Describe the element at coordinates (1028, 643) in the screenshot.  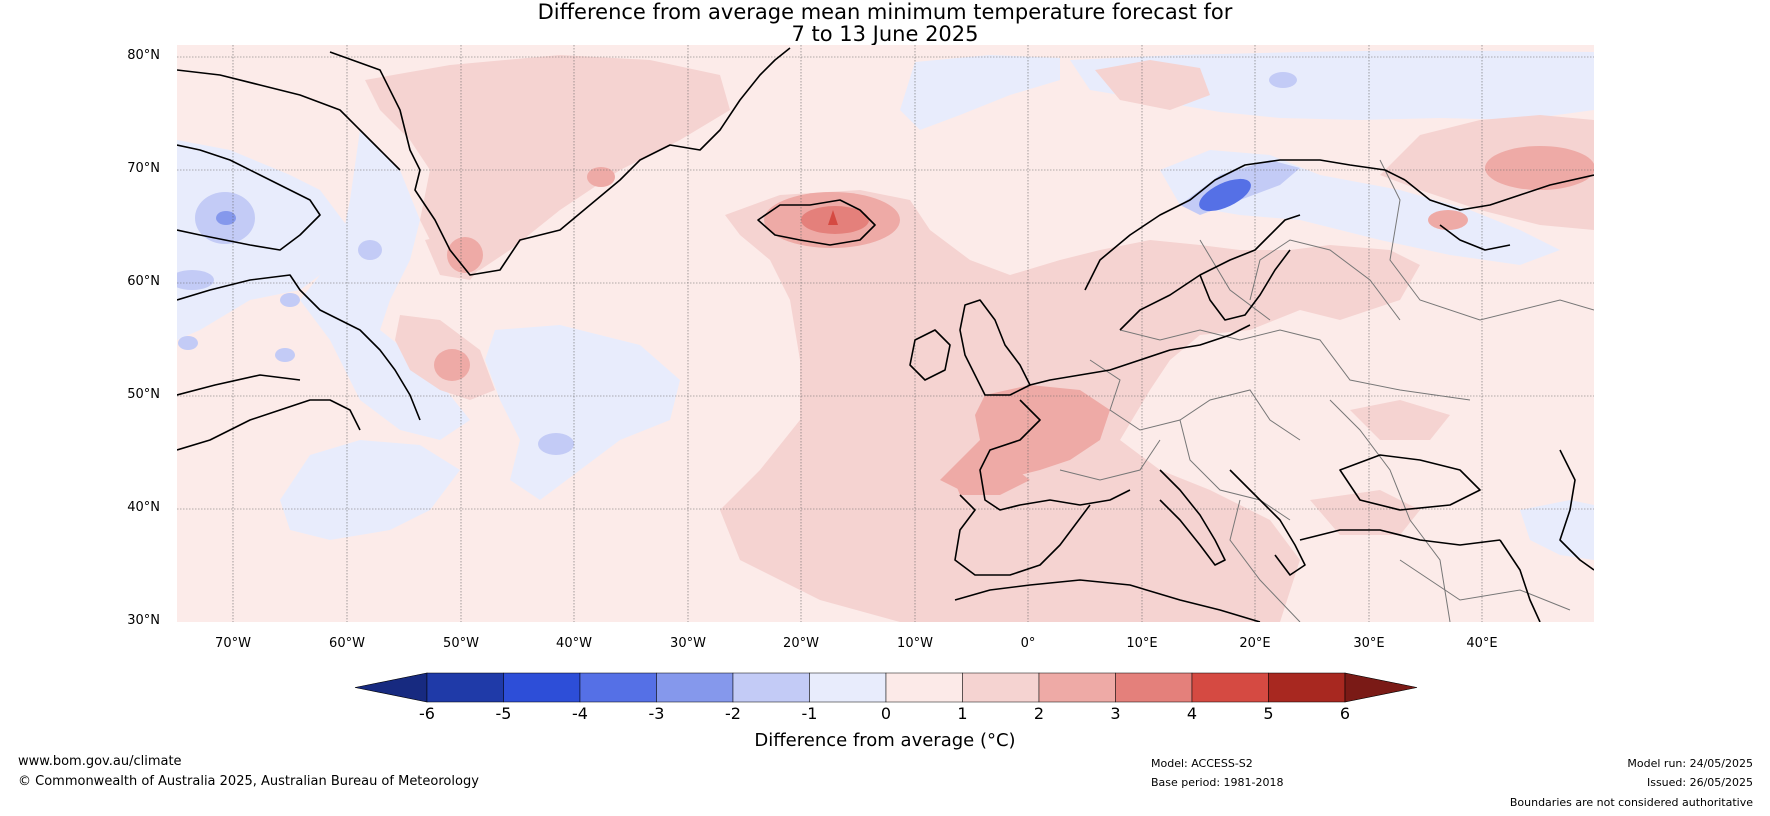
I see `lon-label-0: 0°` at that location.